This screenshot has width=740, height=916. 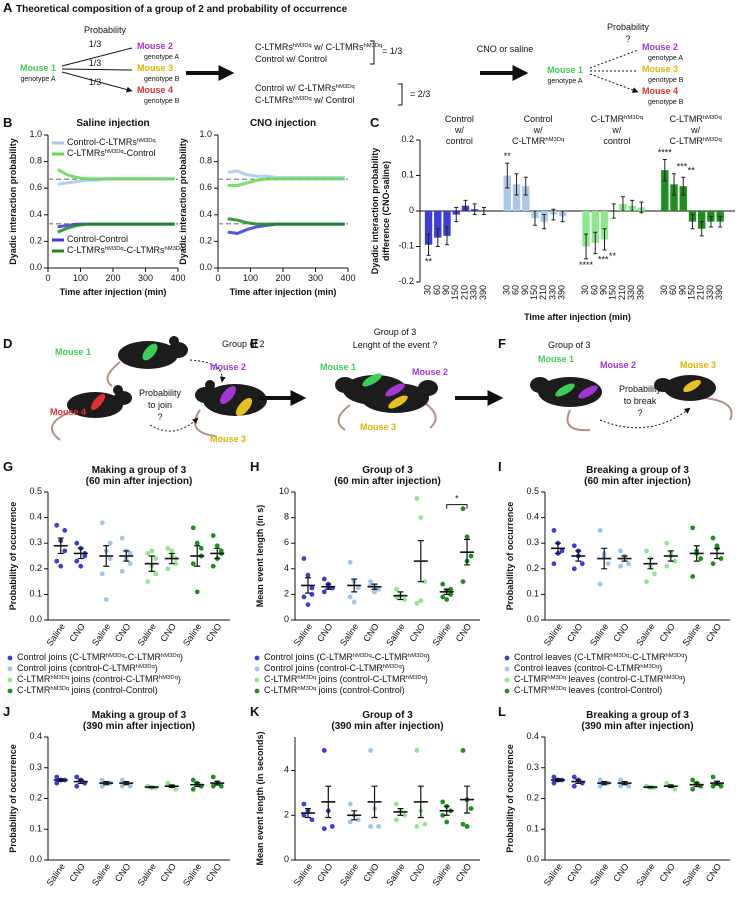 I want to click on series-line, so click(x=116, y=228).